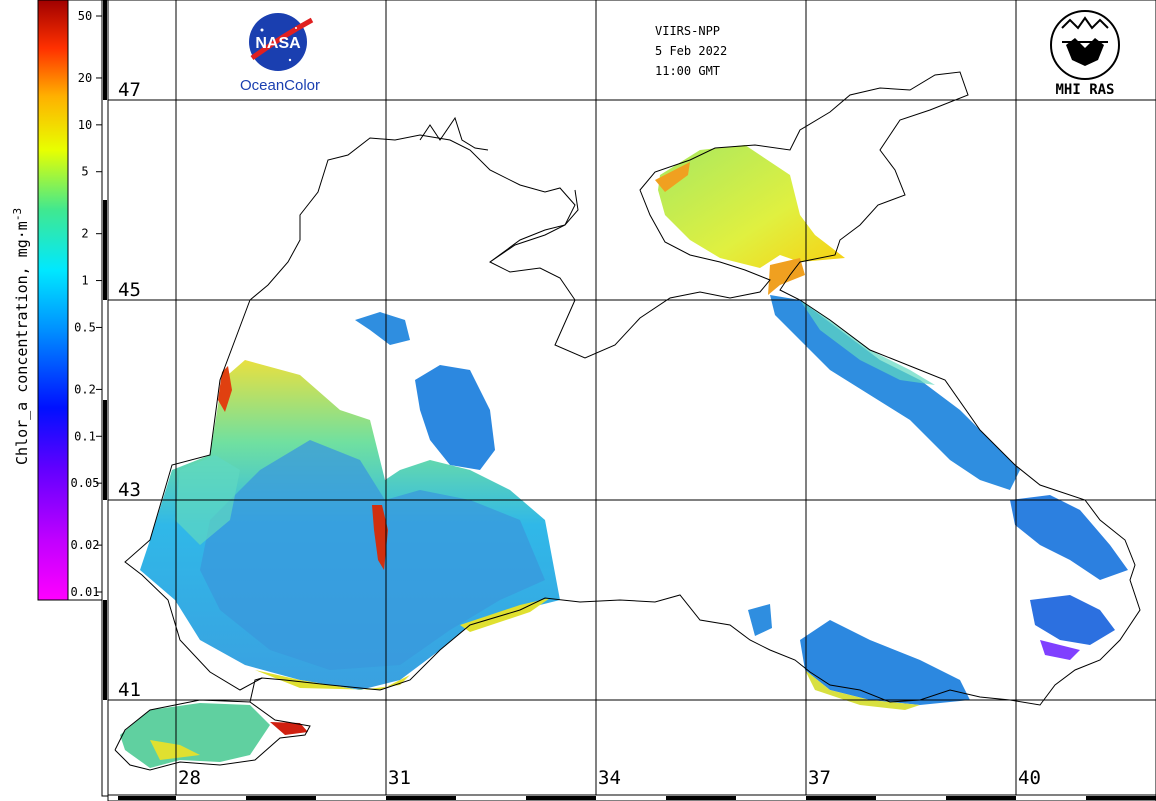  What do you see at coordinates (819, 778) in the screenshot?
I see `lon-label-37: 37` at bounding box center [819, 778].